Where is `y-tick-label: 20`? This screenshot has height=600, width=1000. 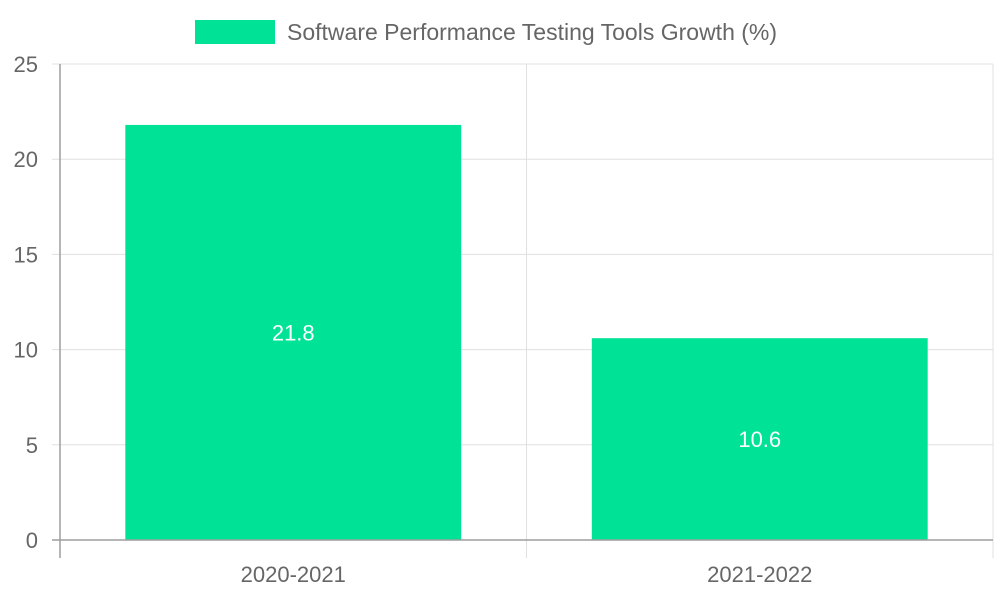 y-tick-label: 20 is located at coordinates (26, 159).